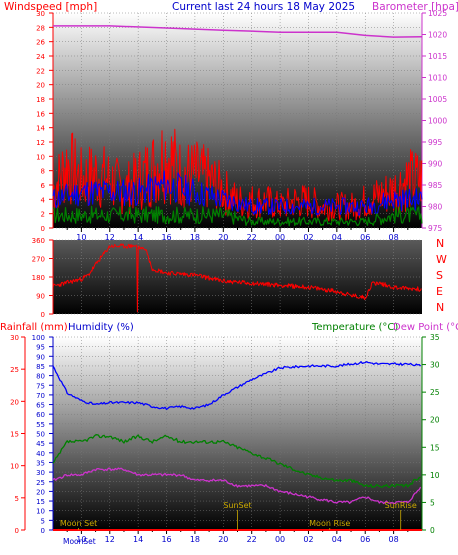  What do you see at coordinates (40, 435) in the screenshot?
I see `humidity-tick-label: 50` at bounding box center [40, 435].